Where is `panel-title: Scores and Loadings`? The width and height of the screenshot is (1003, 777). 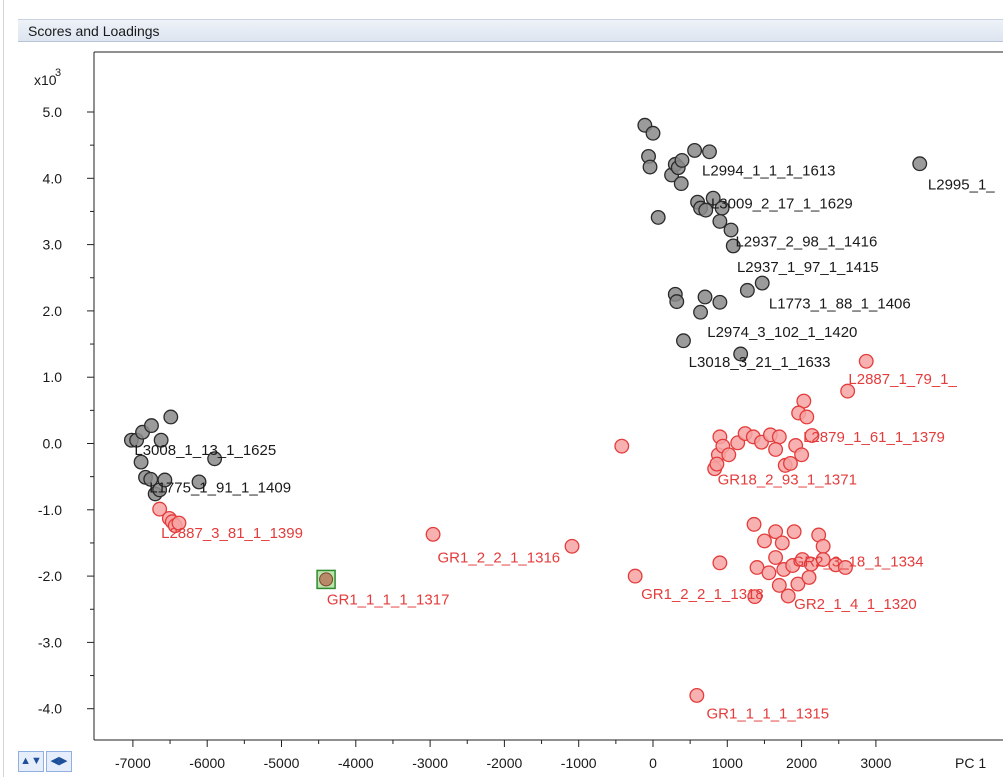
panel-title: Scores and Loadings is located at coordinates (94, 31).